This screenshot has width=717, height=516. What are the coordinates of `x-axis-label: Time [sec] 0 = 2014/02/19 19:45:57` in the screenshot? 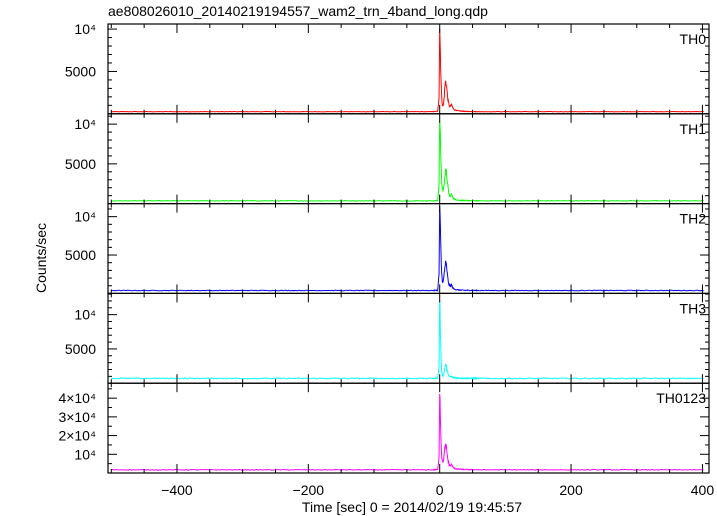 It's located at (412, 507).